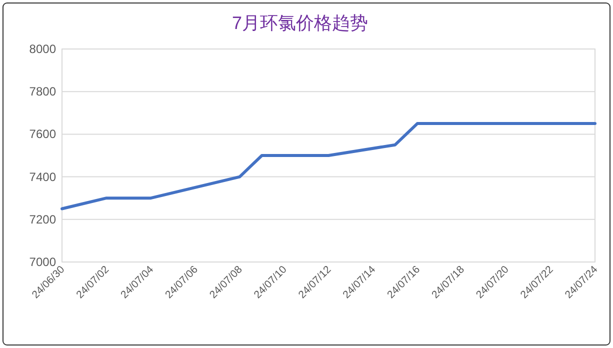 The height and width of the screenshot is (348, 613). I want to click on y-tick-label: 7400, so click(42, 177).